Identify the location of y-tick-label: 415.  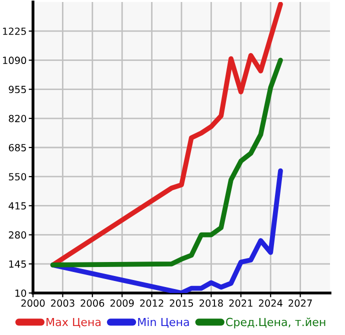
(17, 206).